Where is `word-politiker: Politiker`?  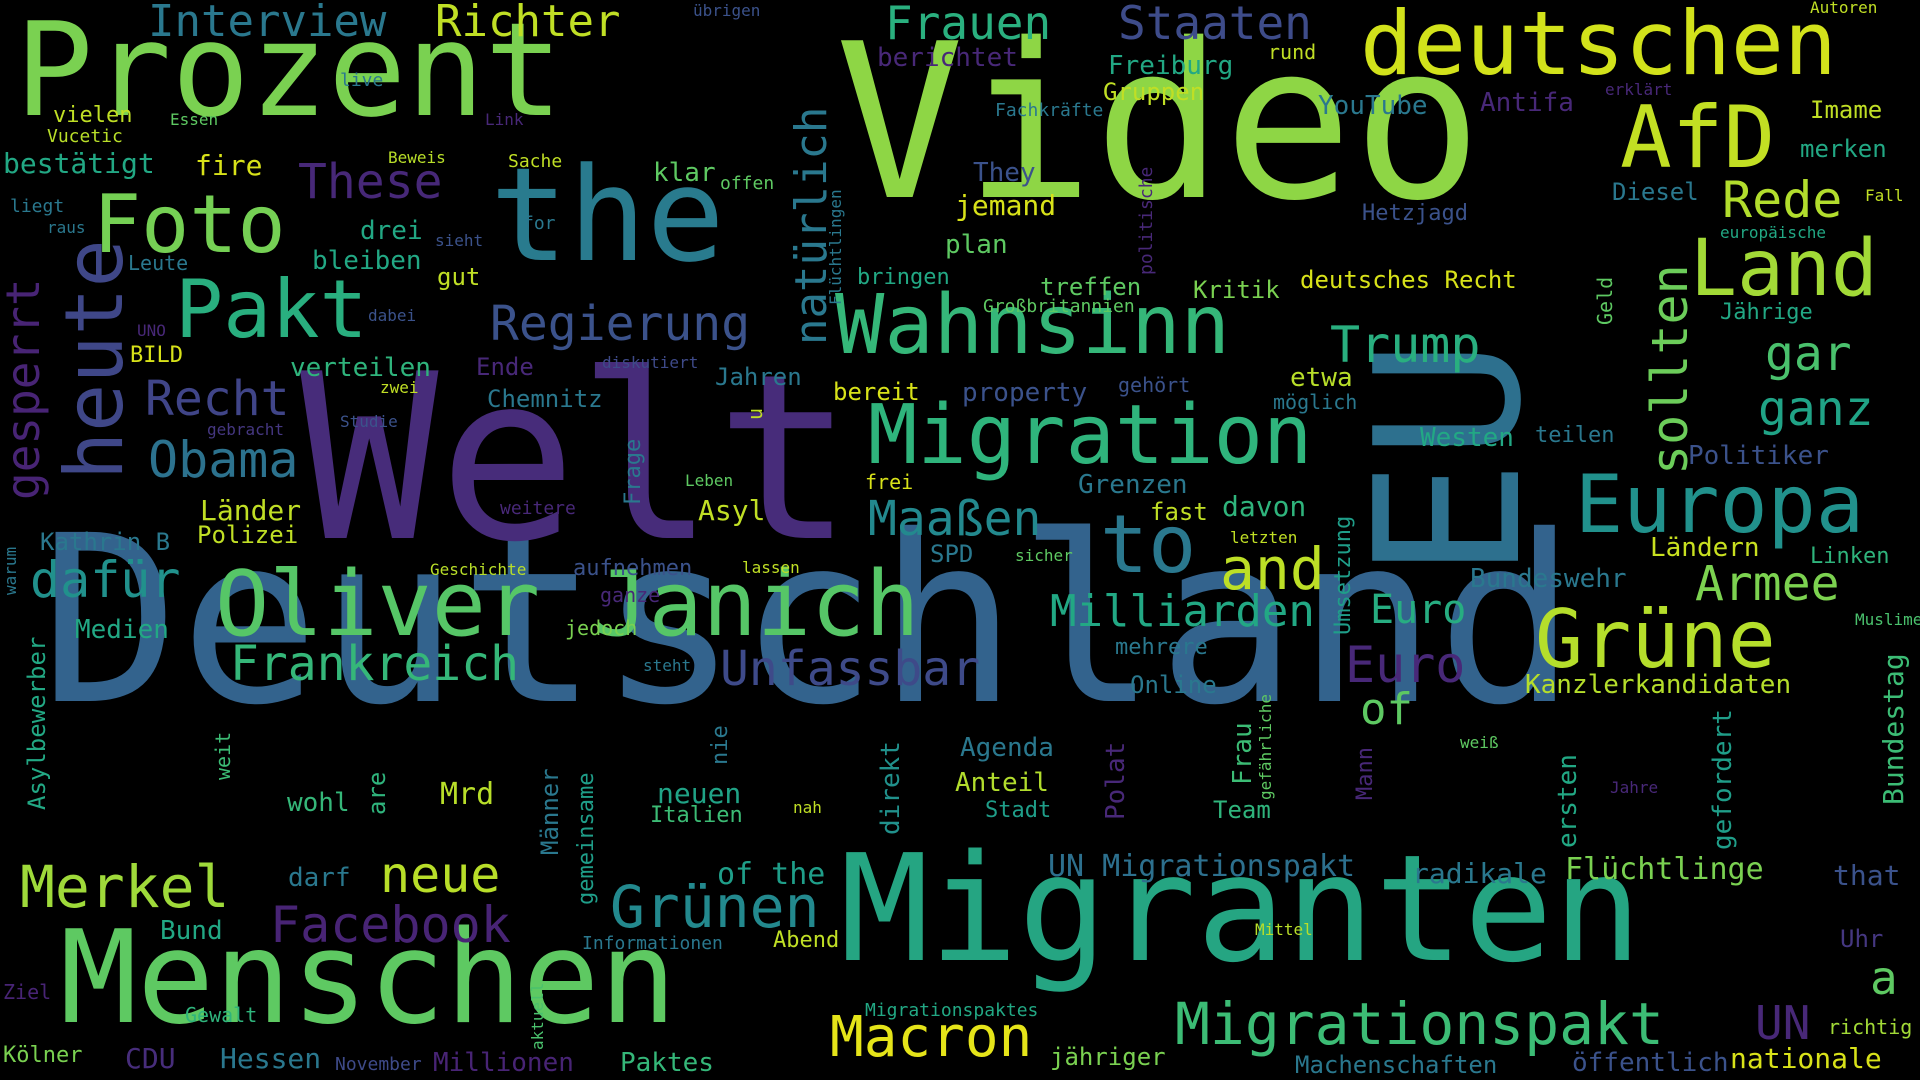 word-politiker: Politiker is located at coordinates (1758, 456).